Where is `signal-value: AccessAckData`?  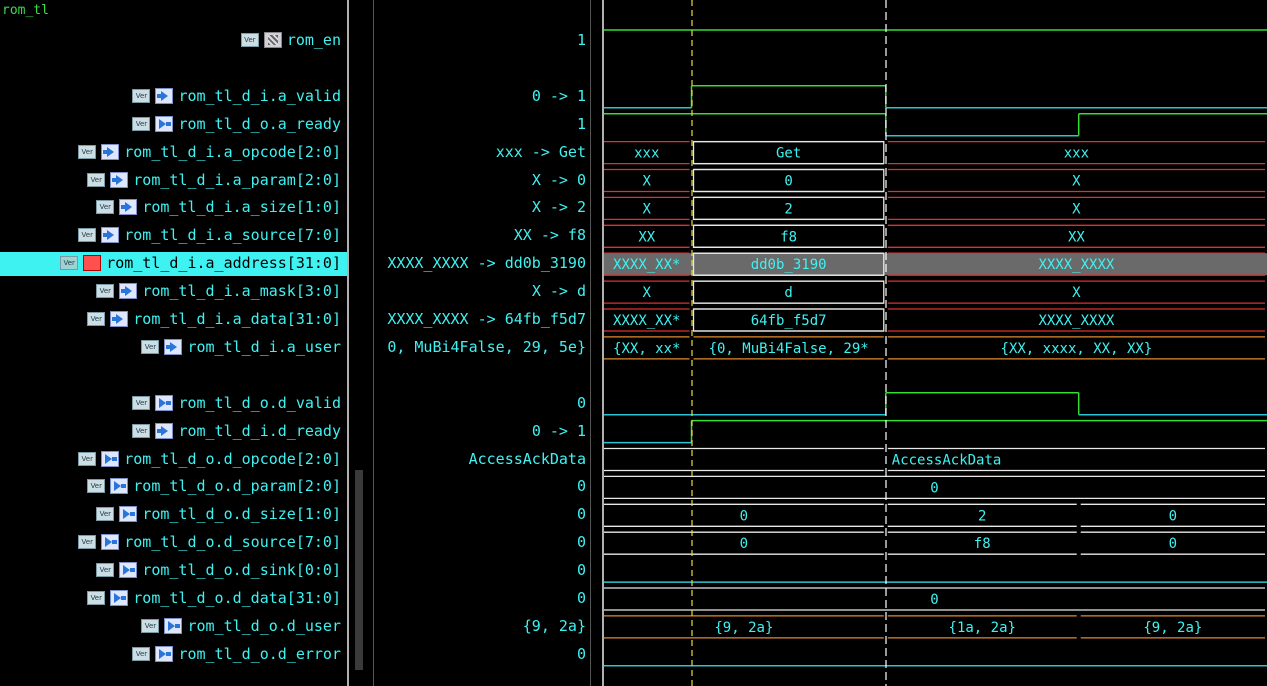
signal-value: AccessAckData is located at coordinates (527, 458).